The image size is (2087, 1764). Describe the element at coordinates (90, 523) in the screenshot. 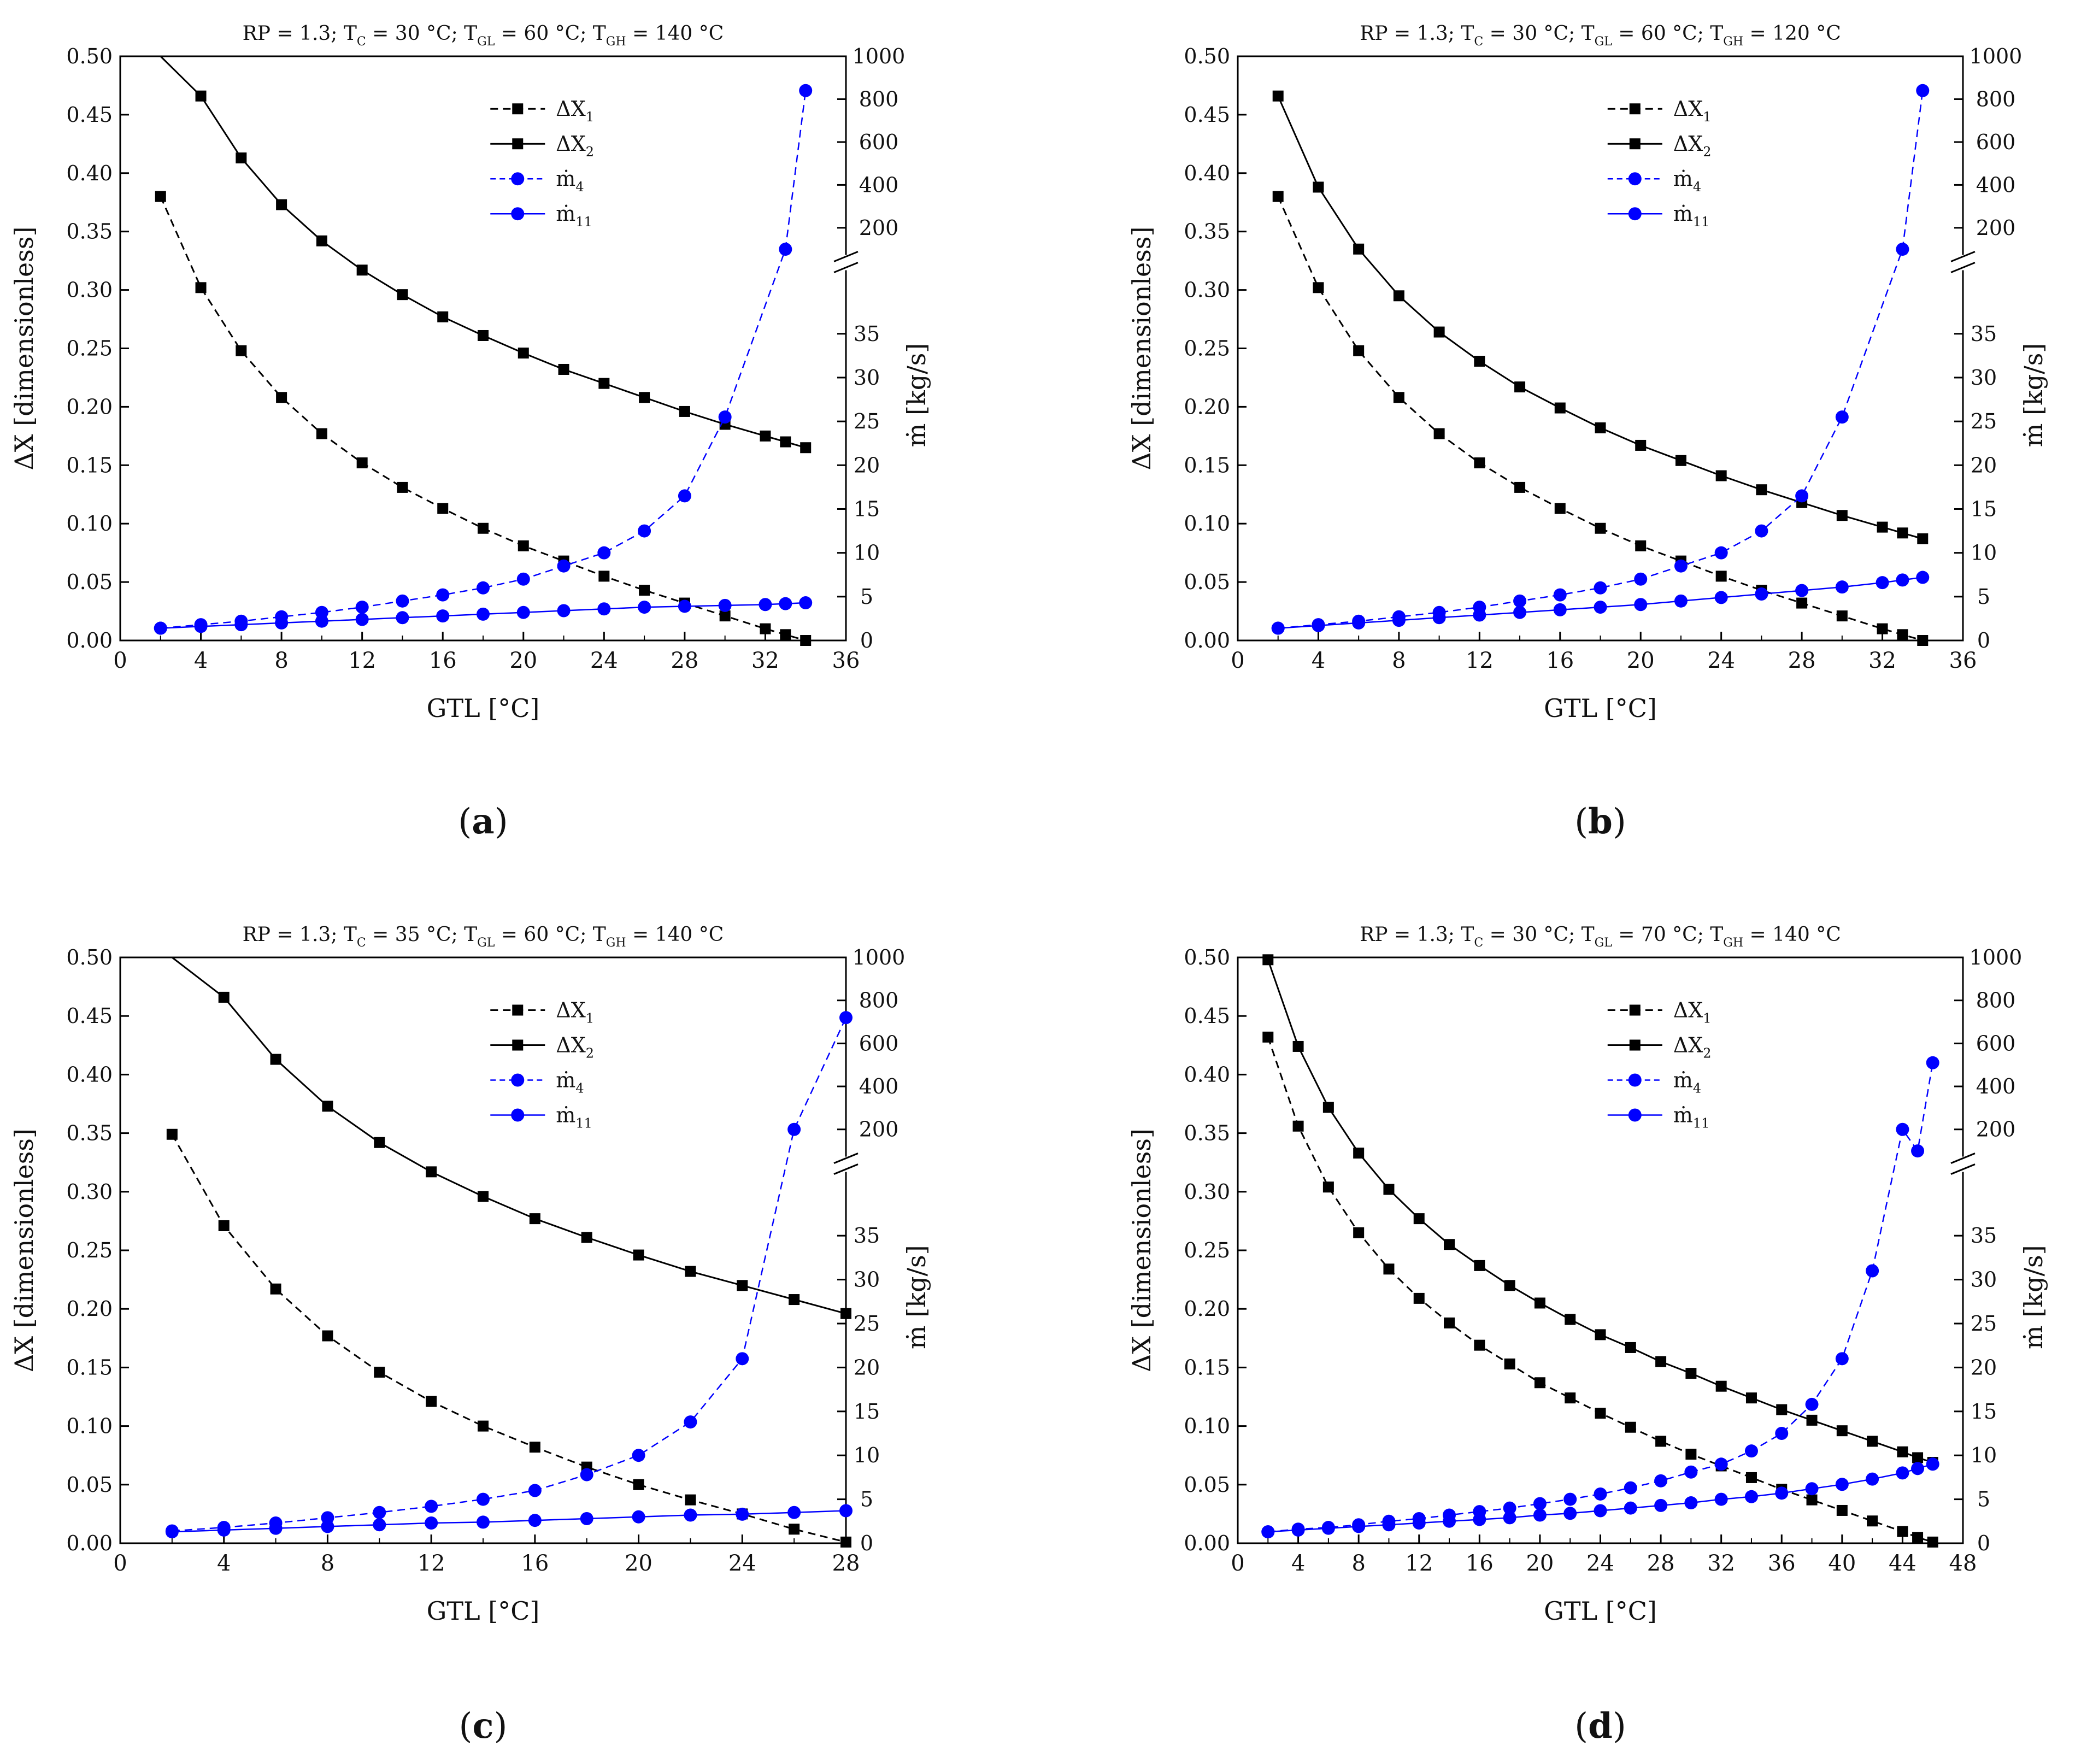

I see `y-tick-label: 0.10` at that location.